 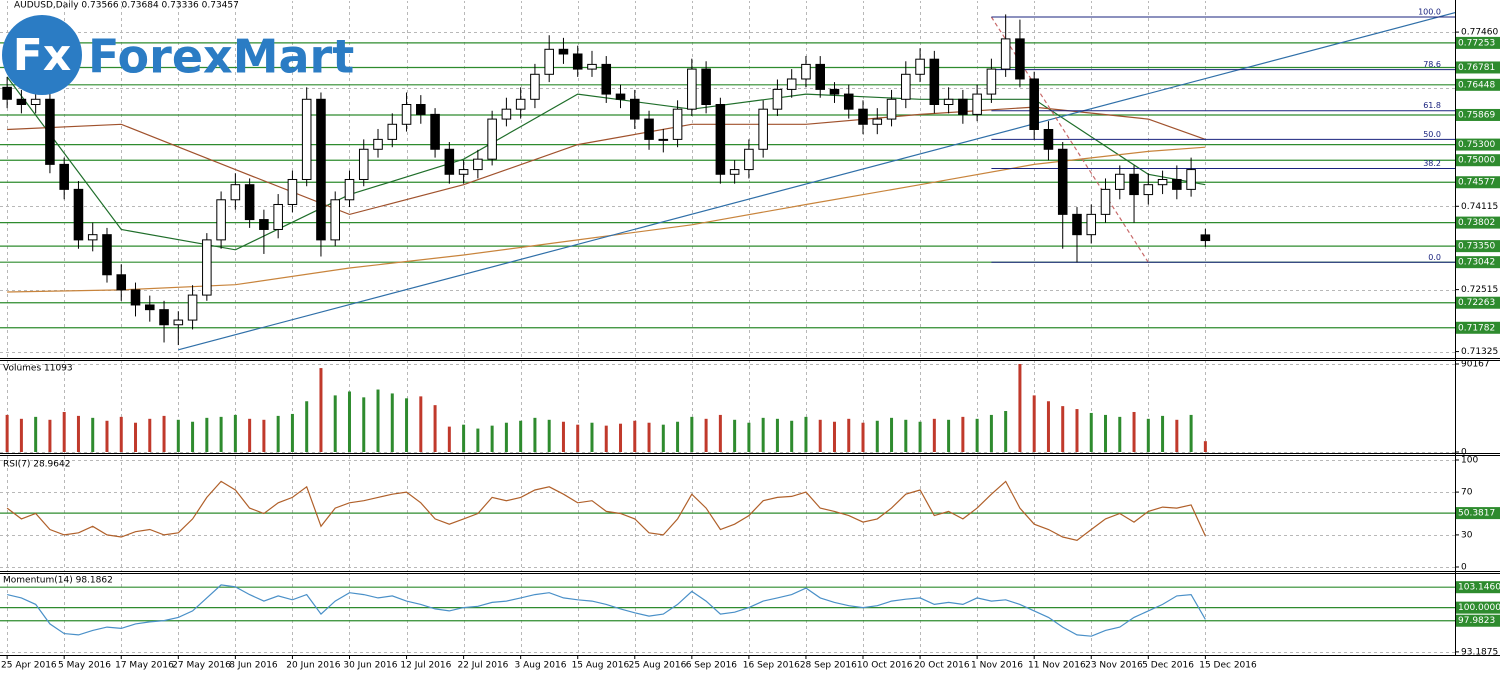 What do you see at coordinates (942, 666) in the screenshot?
I see `x-tick-label: 20 Oct 2016` at bounding box center [942, 666].